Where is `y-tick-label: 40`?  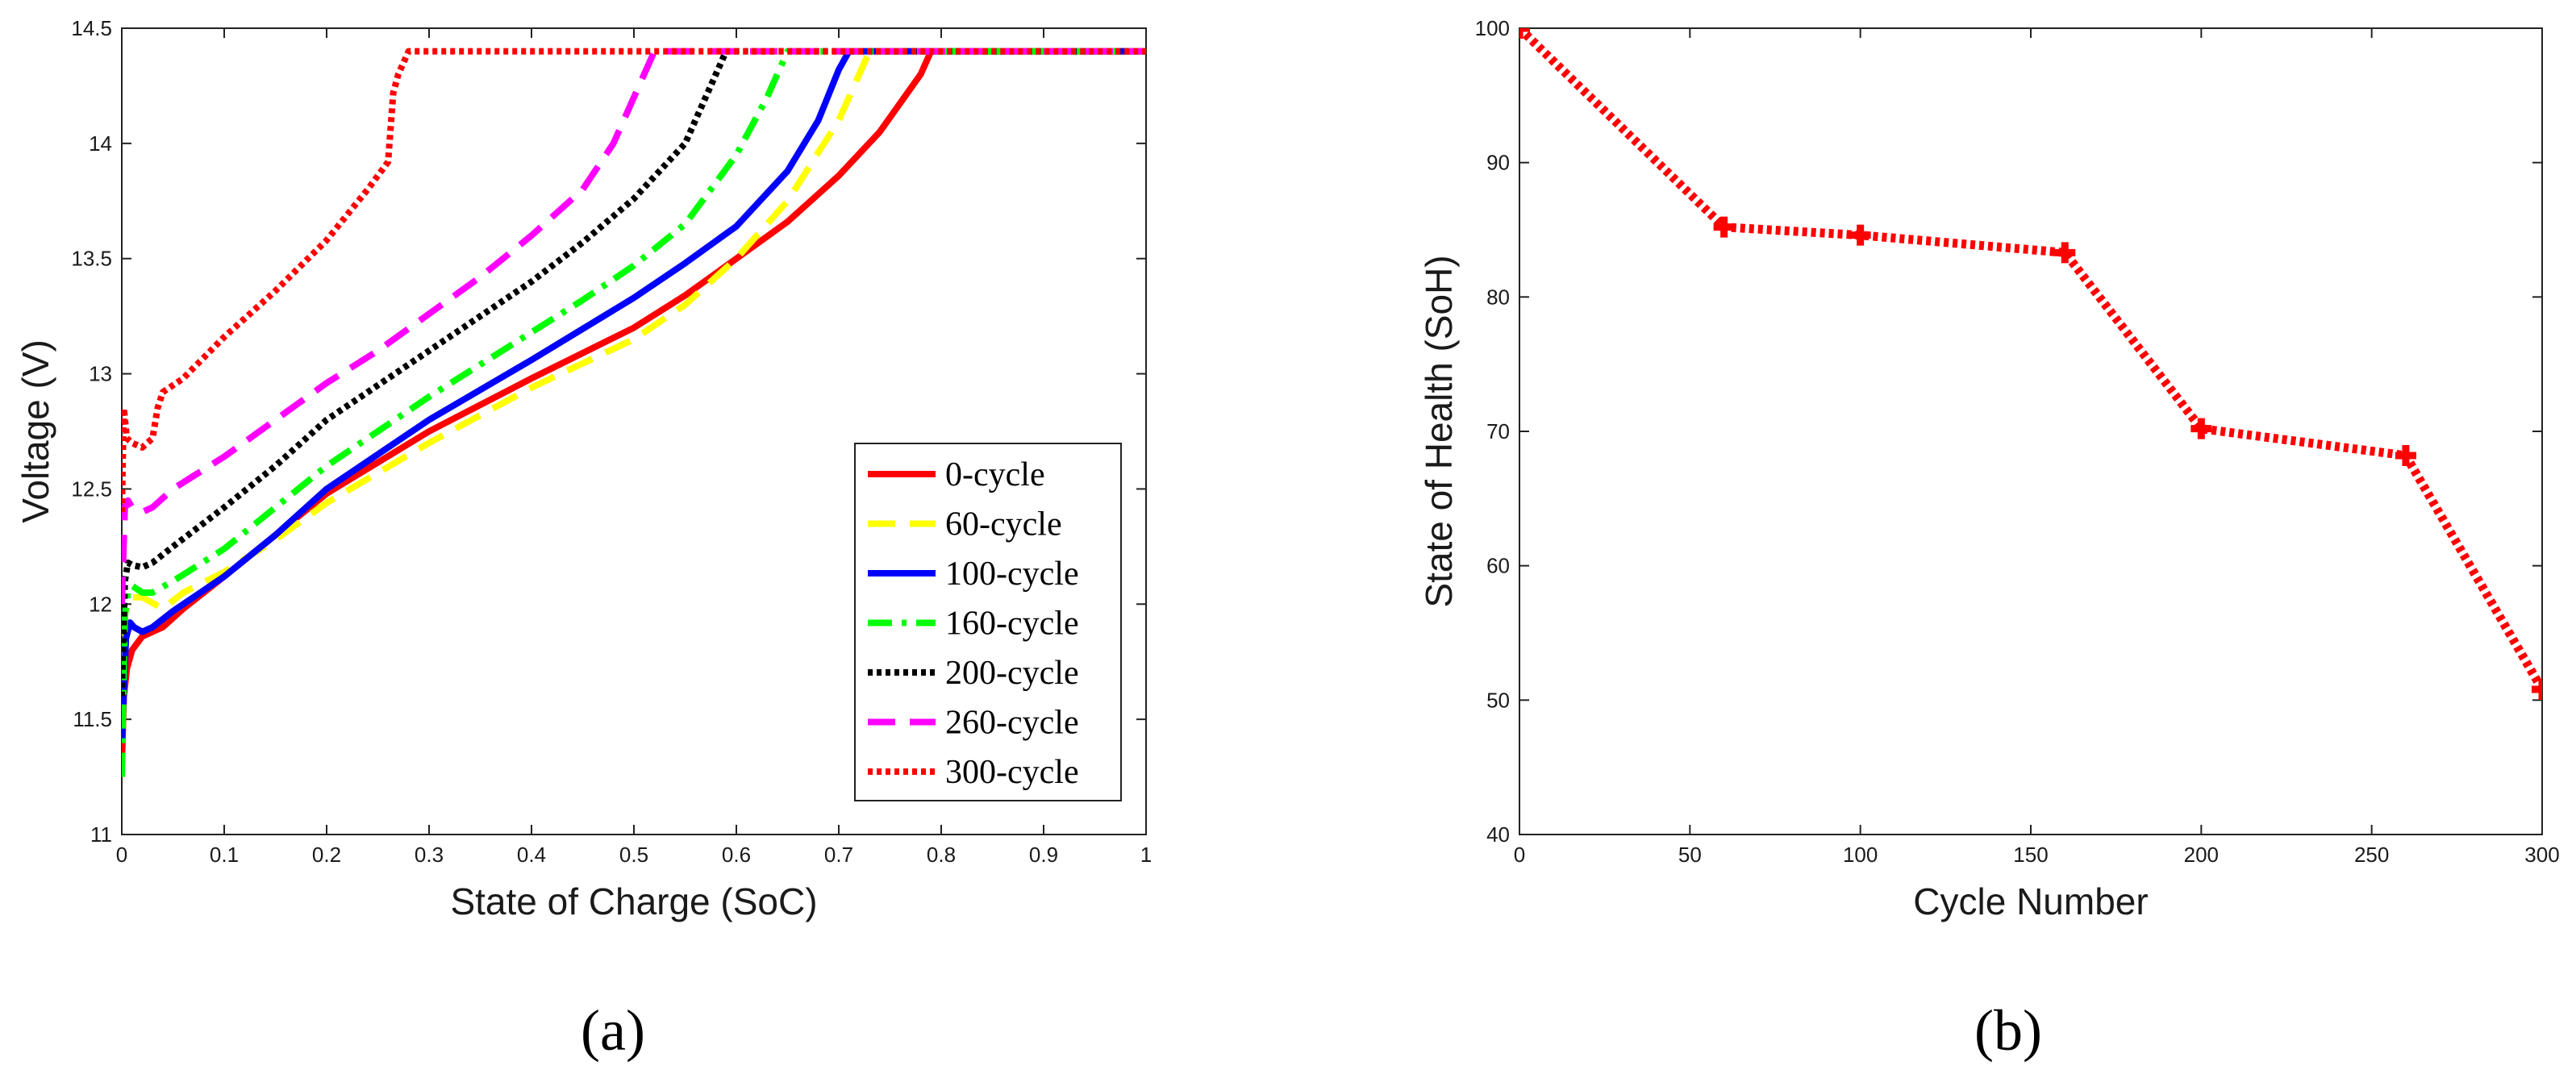
y-tick-label: 40 is located at coordinates (1498, 834).